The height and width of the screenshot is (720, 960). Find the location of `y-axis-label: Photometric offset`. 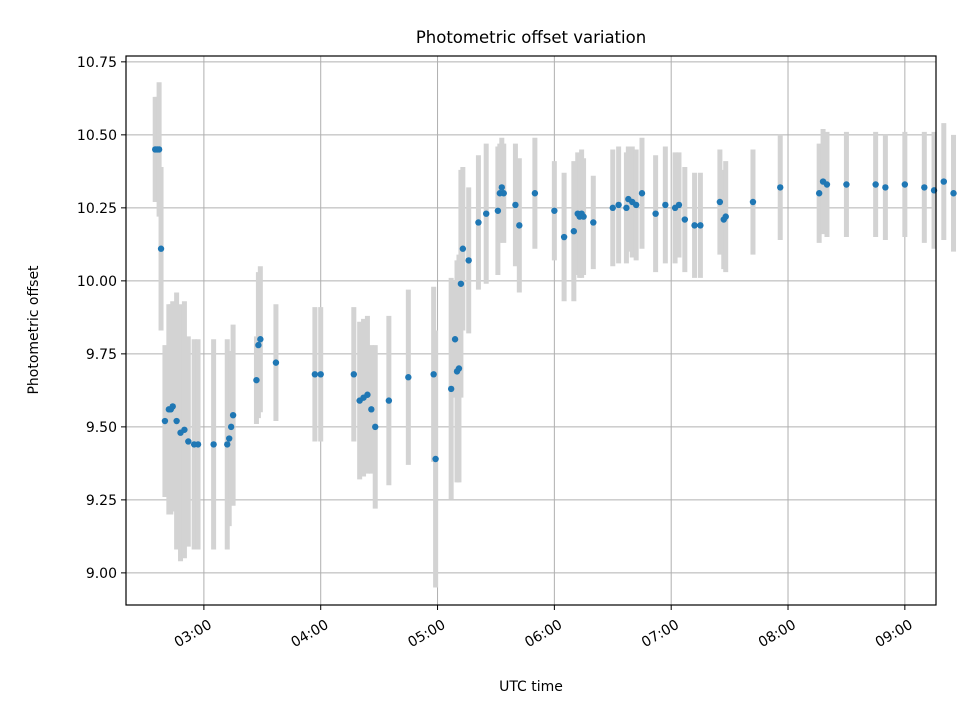

y-axis-label: Photometric offset is located at coordinates (34, 330).